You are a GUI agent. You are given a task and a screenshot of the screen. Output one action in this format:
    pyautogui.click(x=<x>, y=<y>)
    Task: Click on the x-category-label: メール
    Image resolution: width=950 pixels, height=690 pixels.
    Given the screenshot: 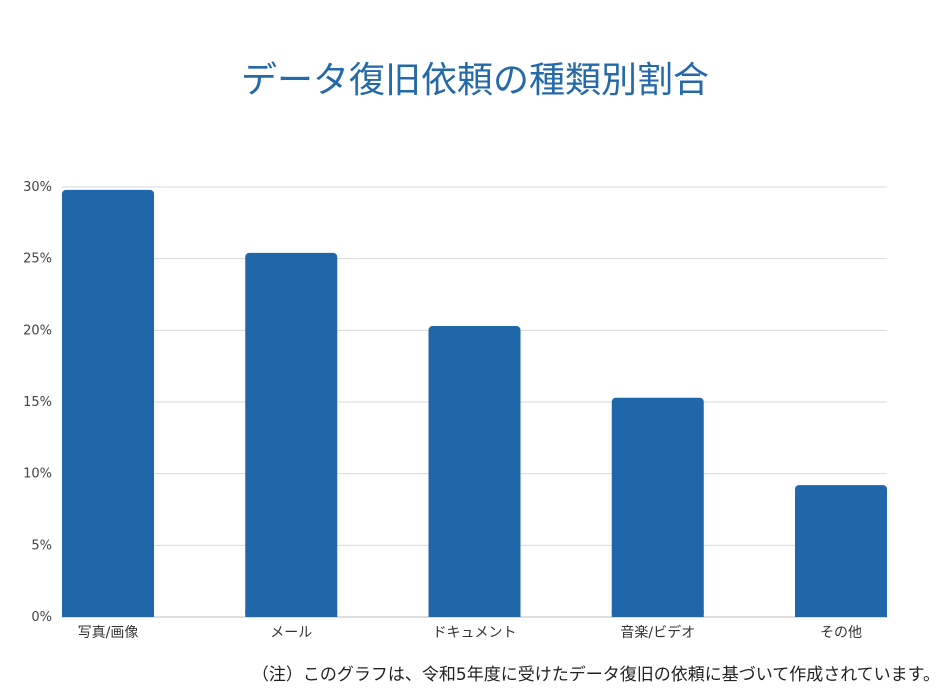 What is the action you would take?
    pyautogui.click(x=291, y=633)
    